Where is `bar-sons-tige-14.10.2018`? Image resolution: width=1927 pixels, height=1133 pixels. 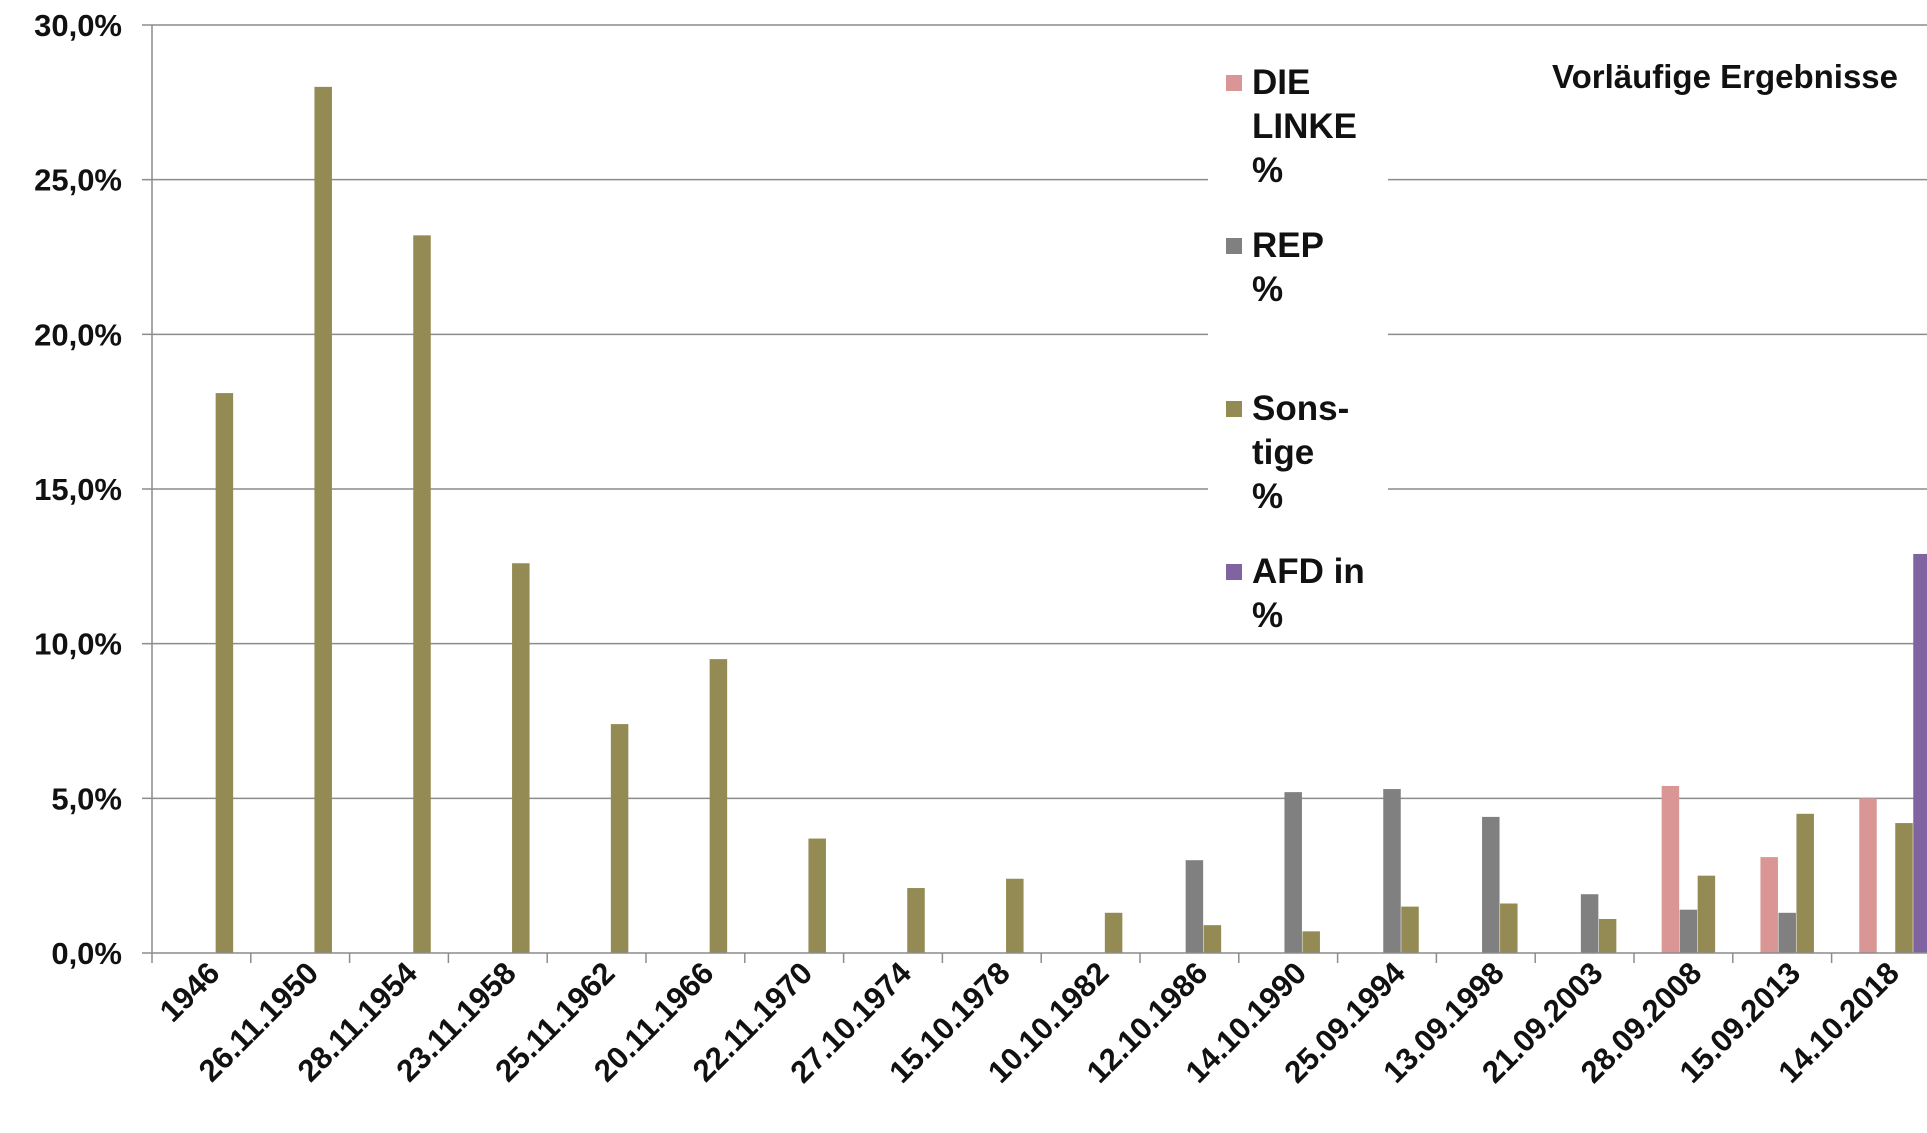 bar-sons-tige-14.10.2018 is located at coordinates (1904, 888).